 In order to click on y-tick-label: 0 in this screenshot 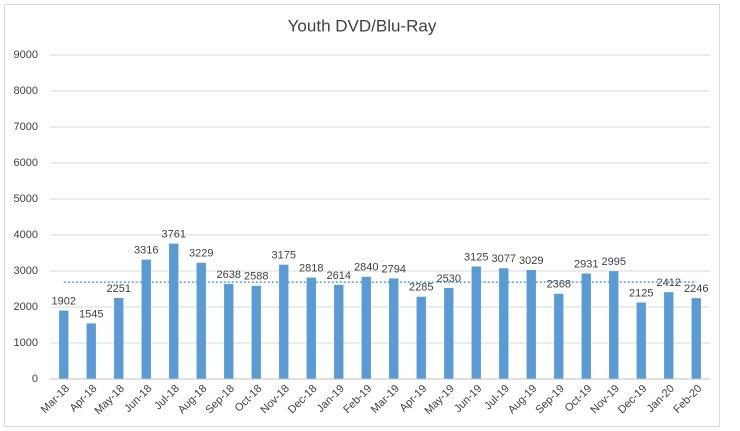, I will do `click(35, 379)`.